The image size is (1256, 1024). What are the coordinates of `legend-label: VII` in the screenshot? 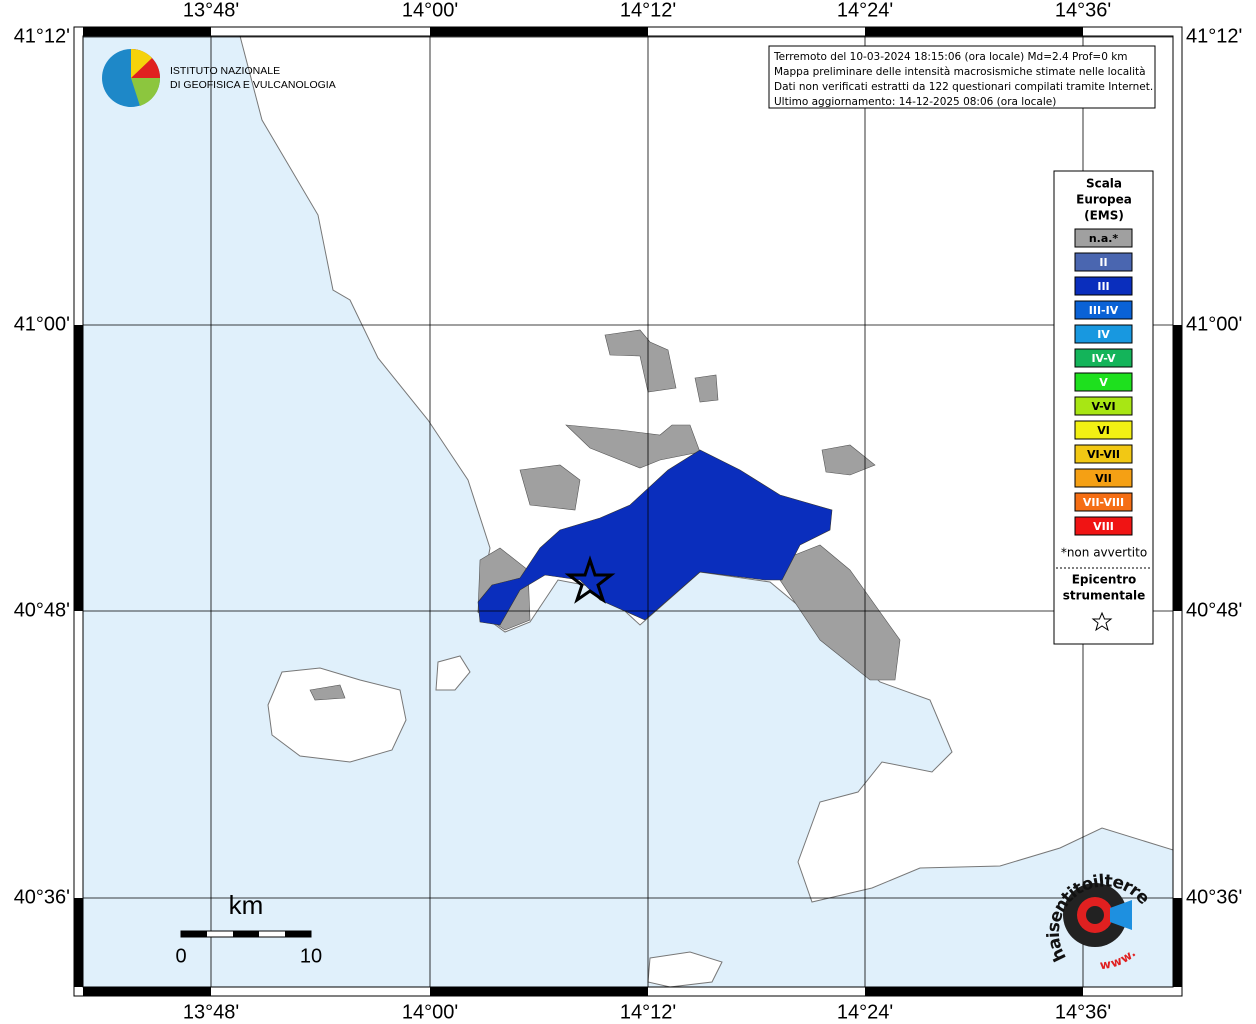 It's located at (1103, 478).